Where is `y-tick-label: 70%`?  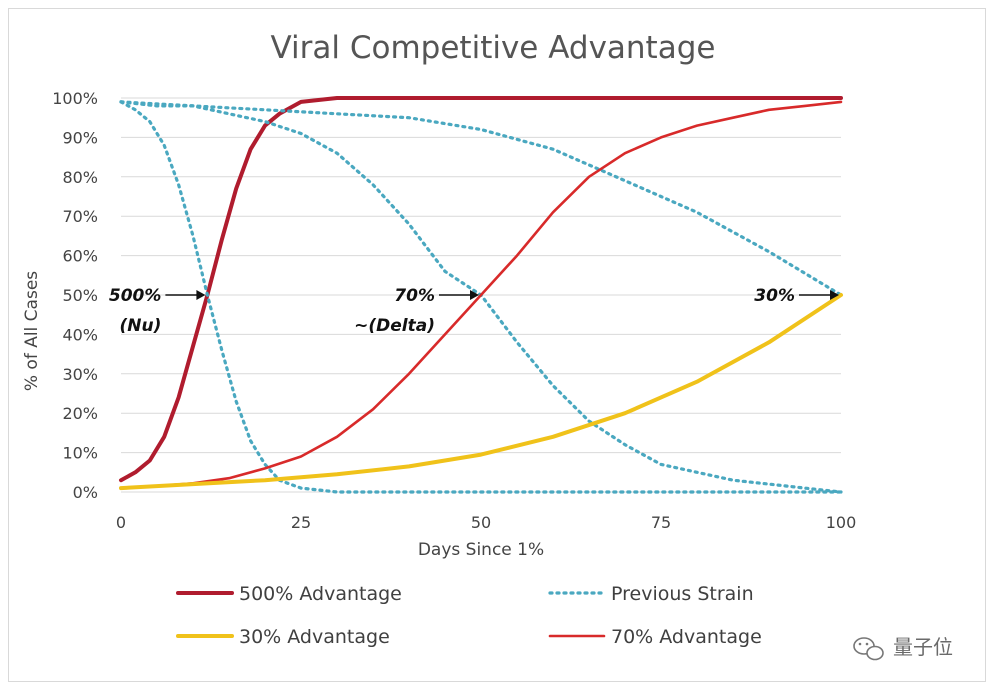 y-tick-label: 70% is located at coordinates (80, 216).